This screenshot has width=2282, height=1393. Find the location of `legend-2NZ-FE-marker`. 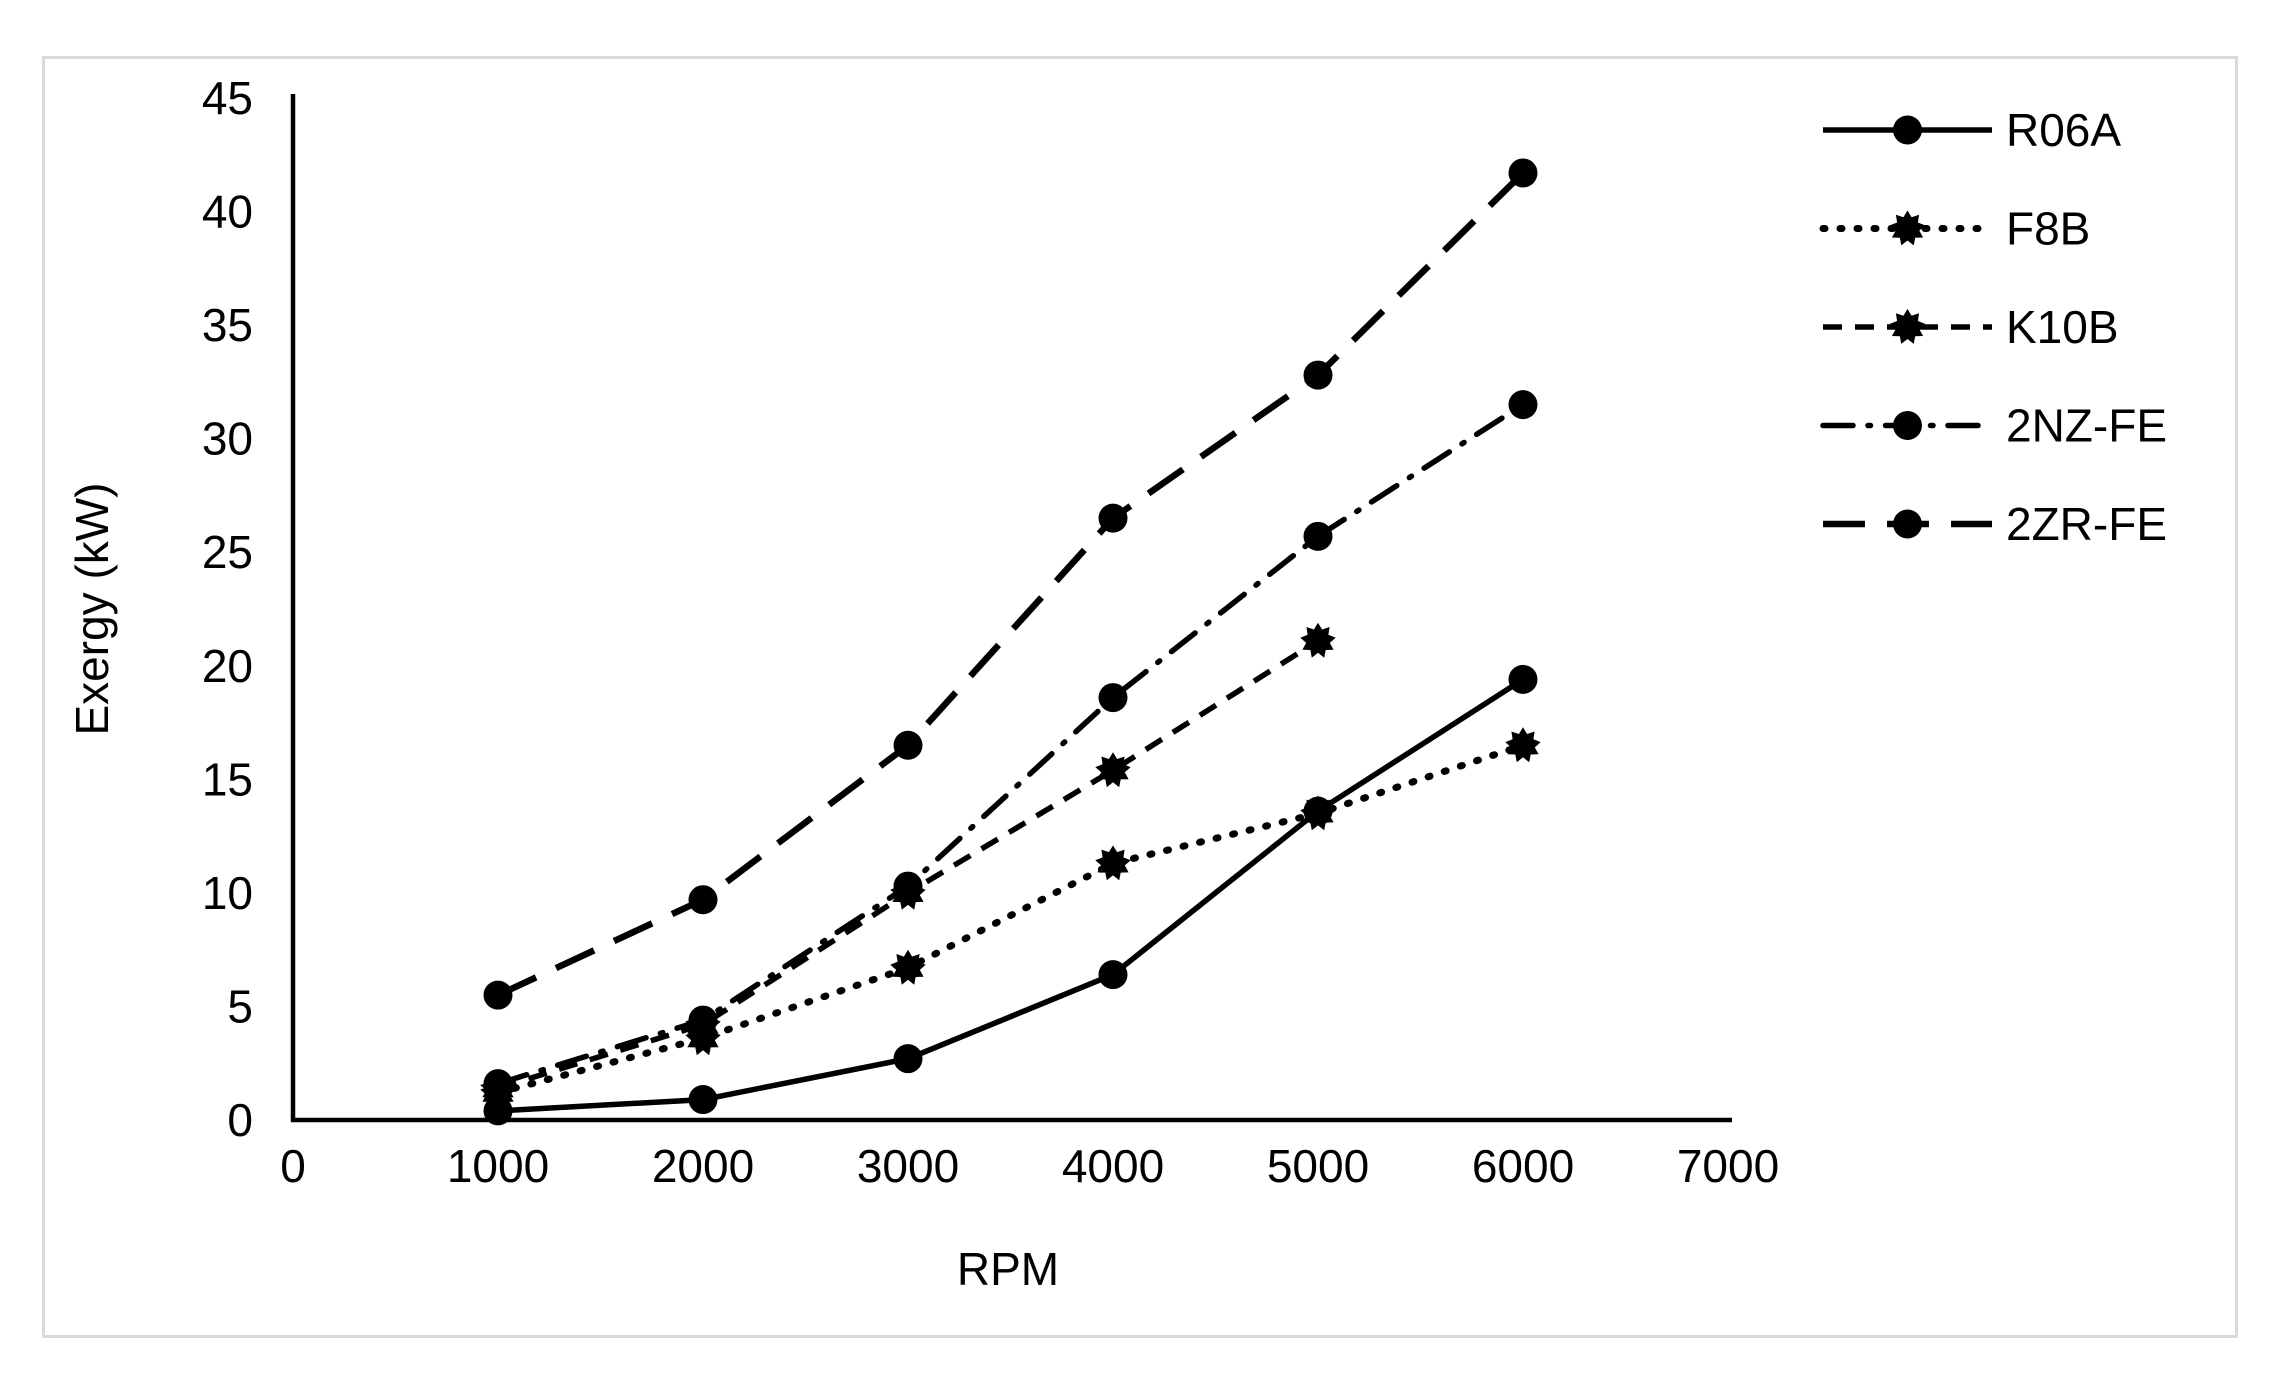

legend-2NZ-FE-marker is located at coordinates (1907, 425).